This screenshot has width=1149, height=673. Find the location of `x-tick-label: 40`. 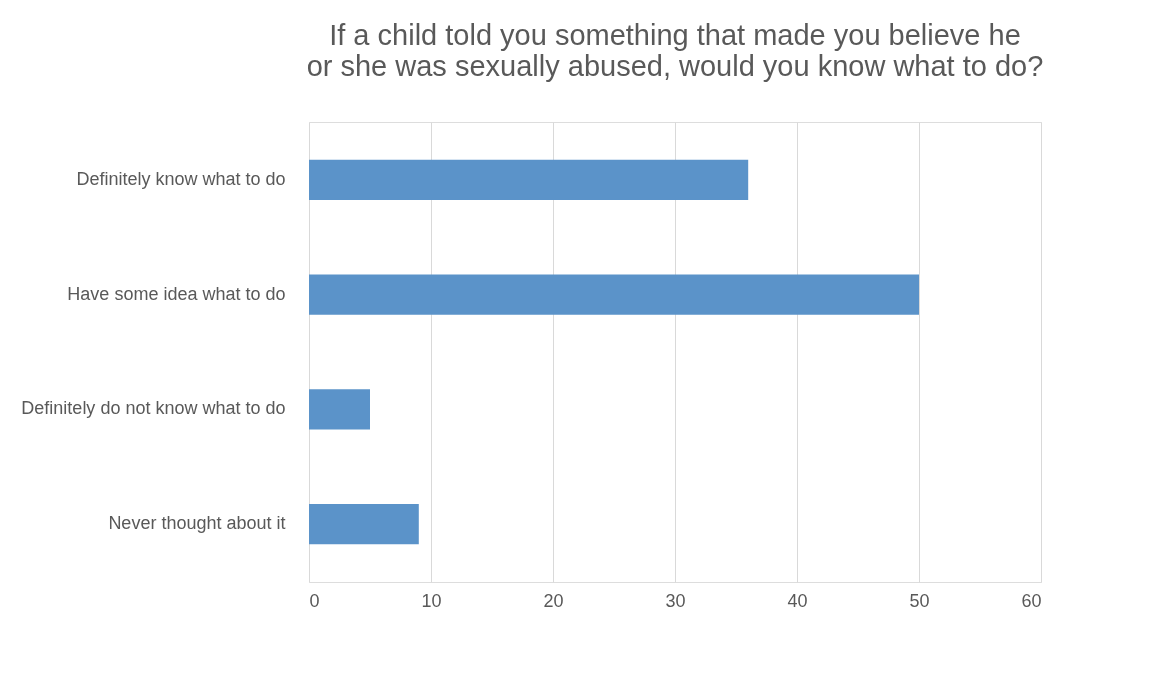

x-tick-label: 40 is located at coordinates (797, 600).